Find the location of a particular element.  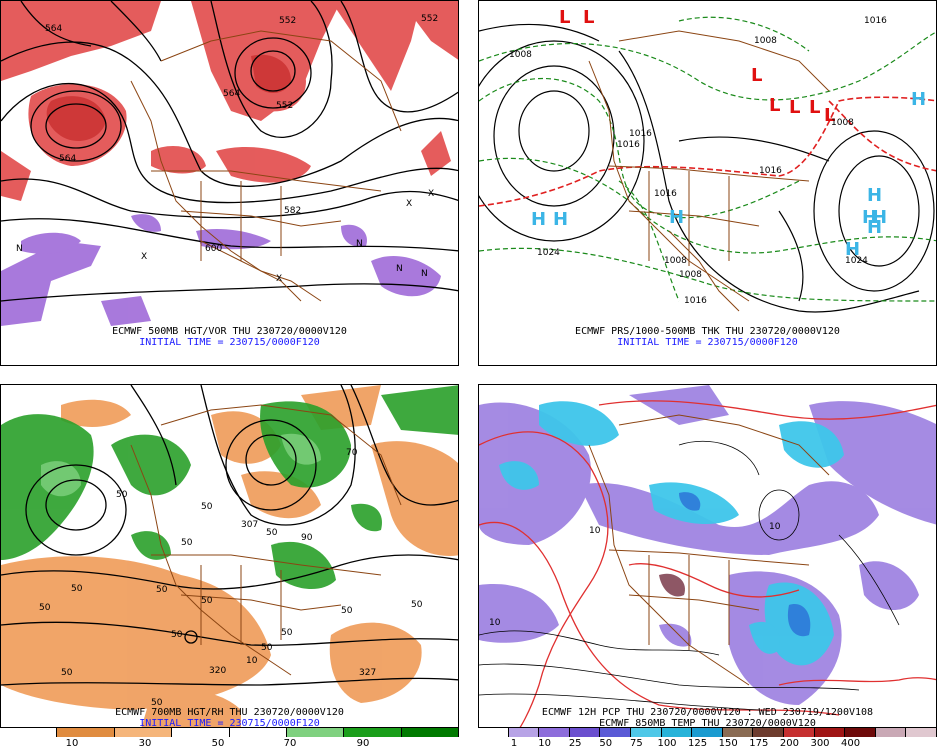

colorbar-label: 70 is located at coordinates (290, 743).